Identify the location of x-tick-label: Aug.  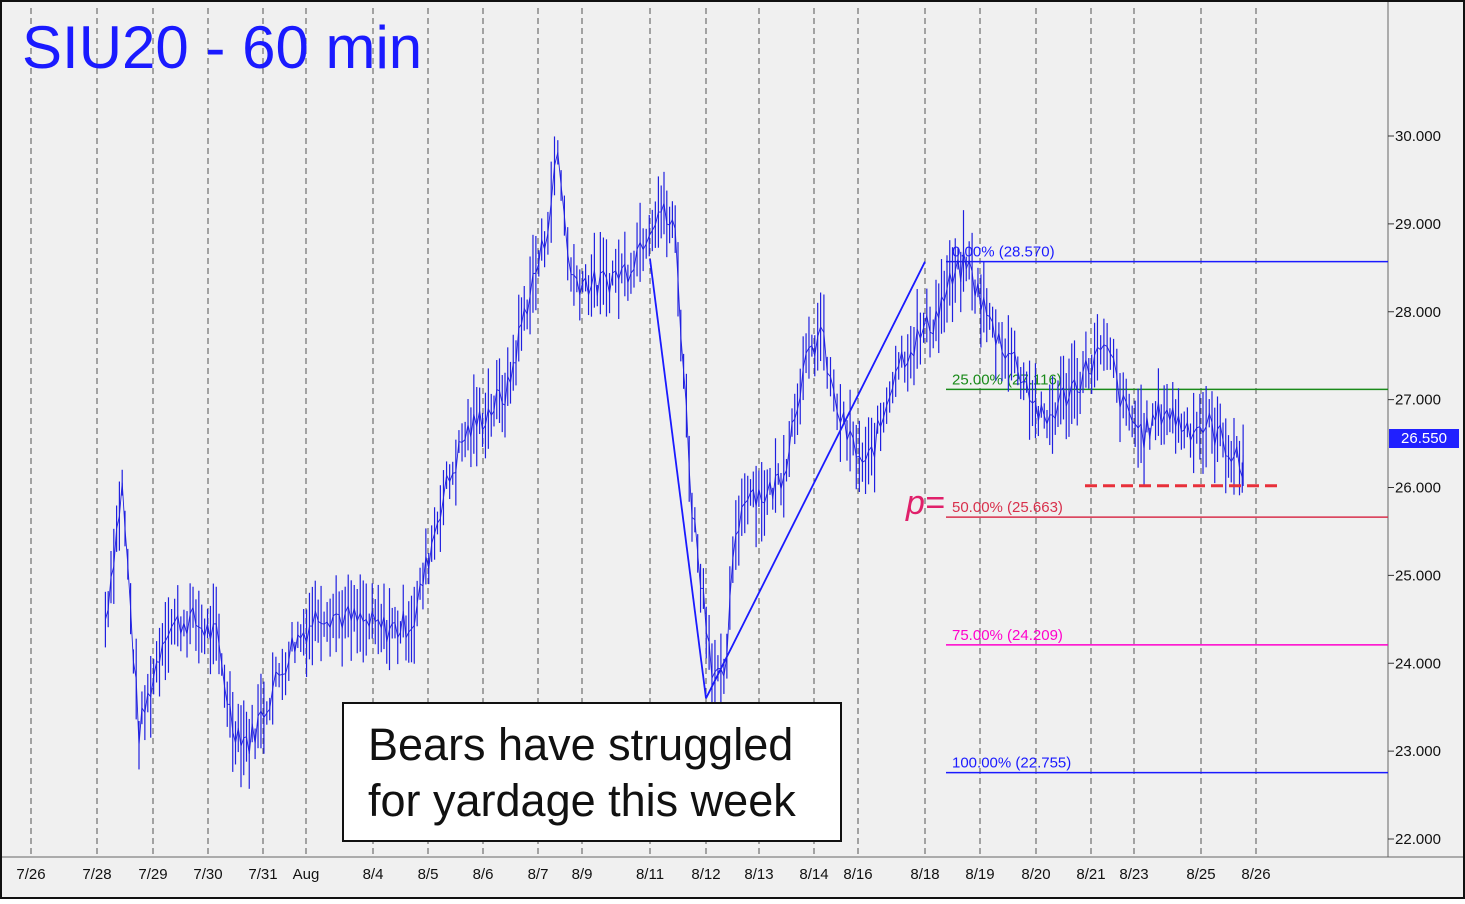
(306, 874).